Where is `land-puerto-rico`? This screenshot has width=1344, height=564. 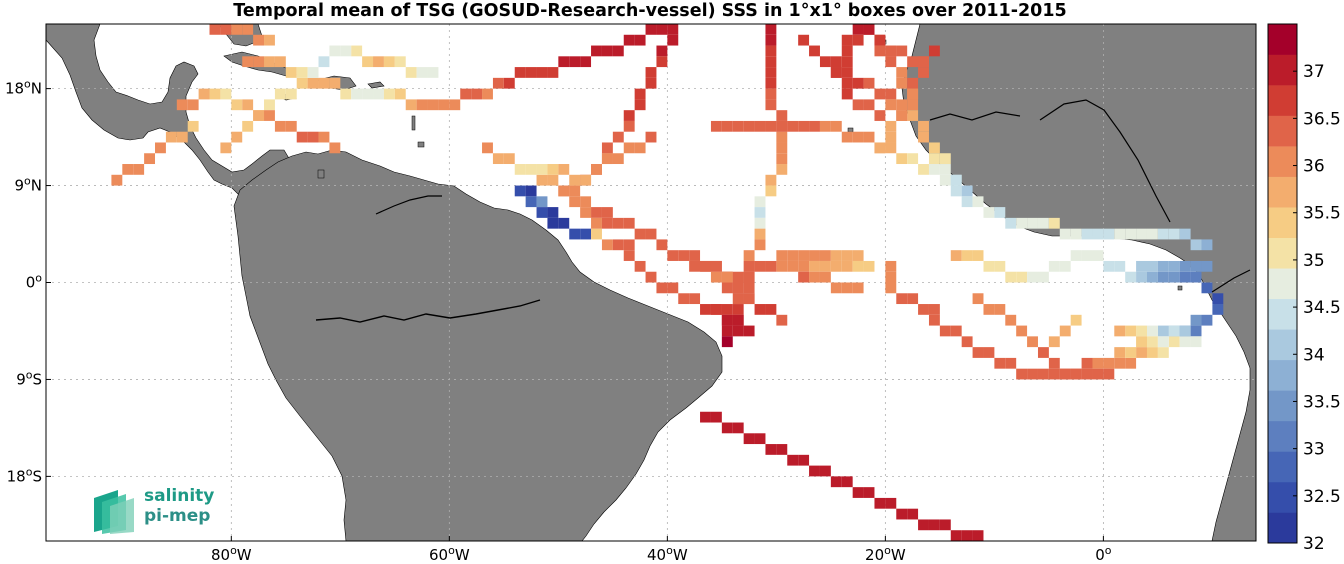 land-puerto-rico is located at coordinates (376, 85).